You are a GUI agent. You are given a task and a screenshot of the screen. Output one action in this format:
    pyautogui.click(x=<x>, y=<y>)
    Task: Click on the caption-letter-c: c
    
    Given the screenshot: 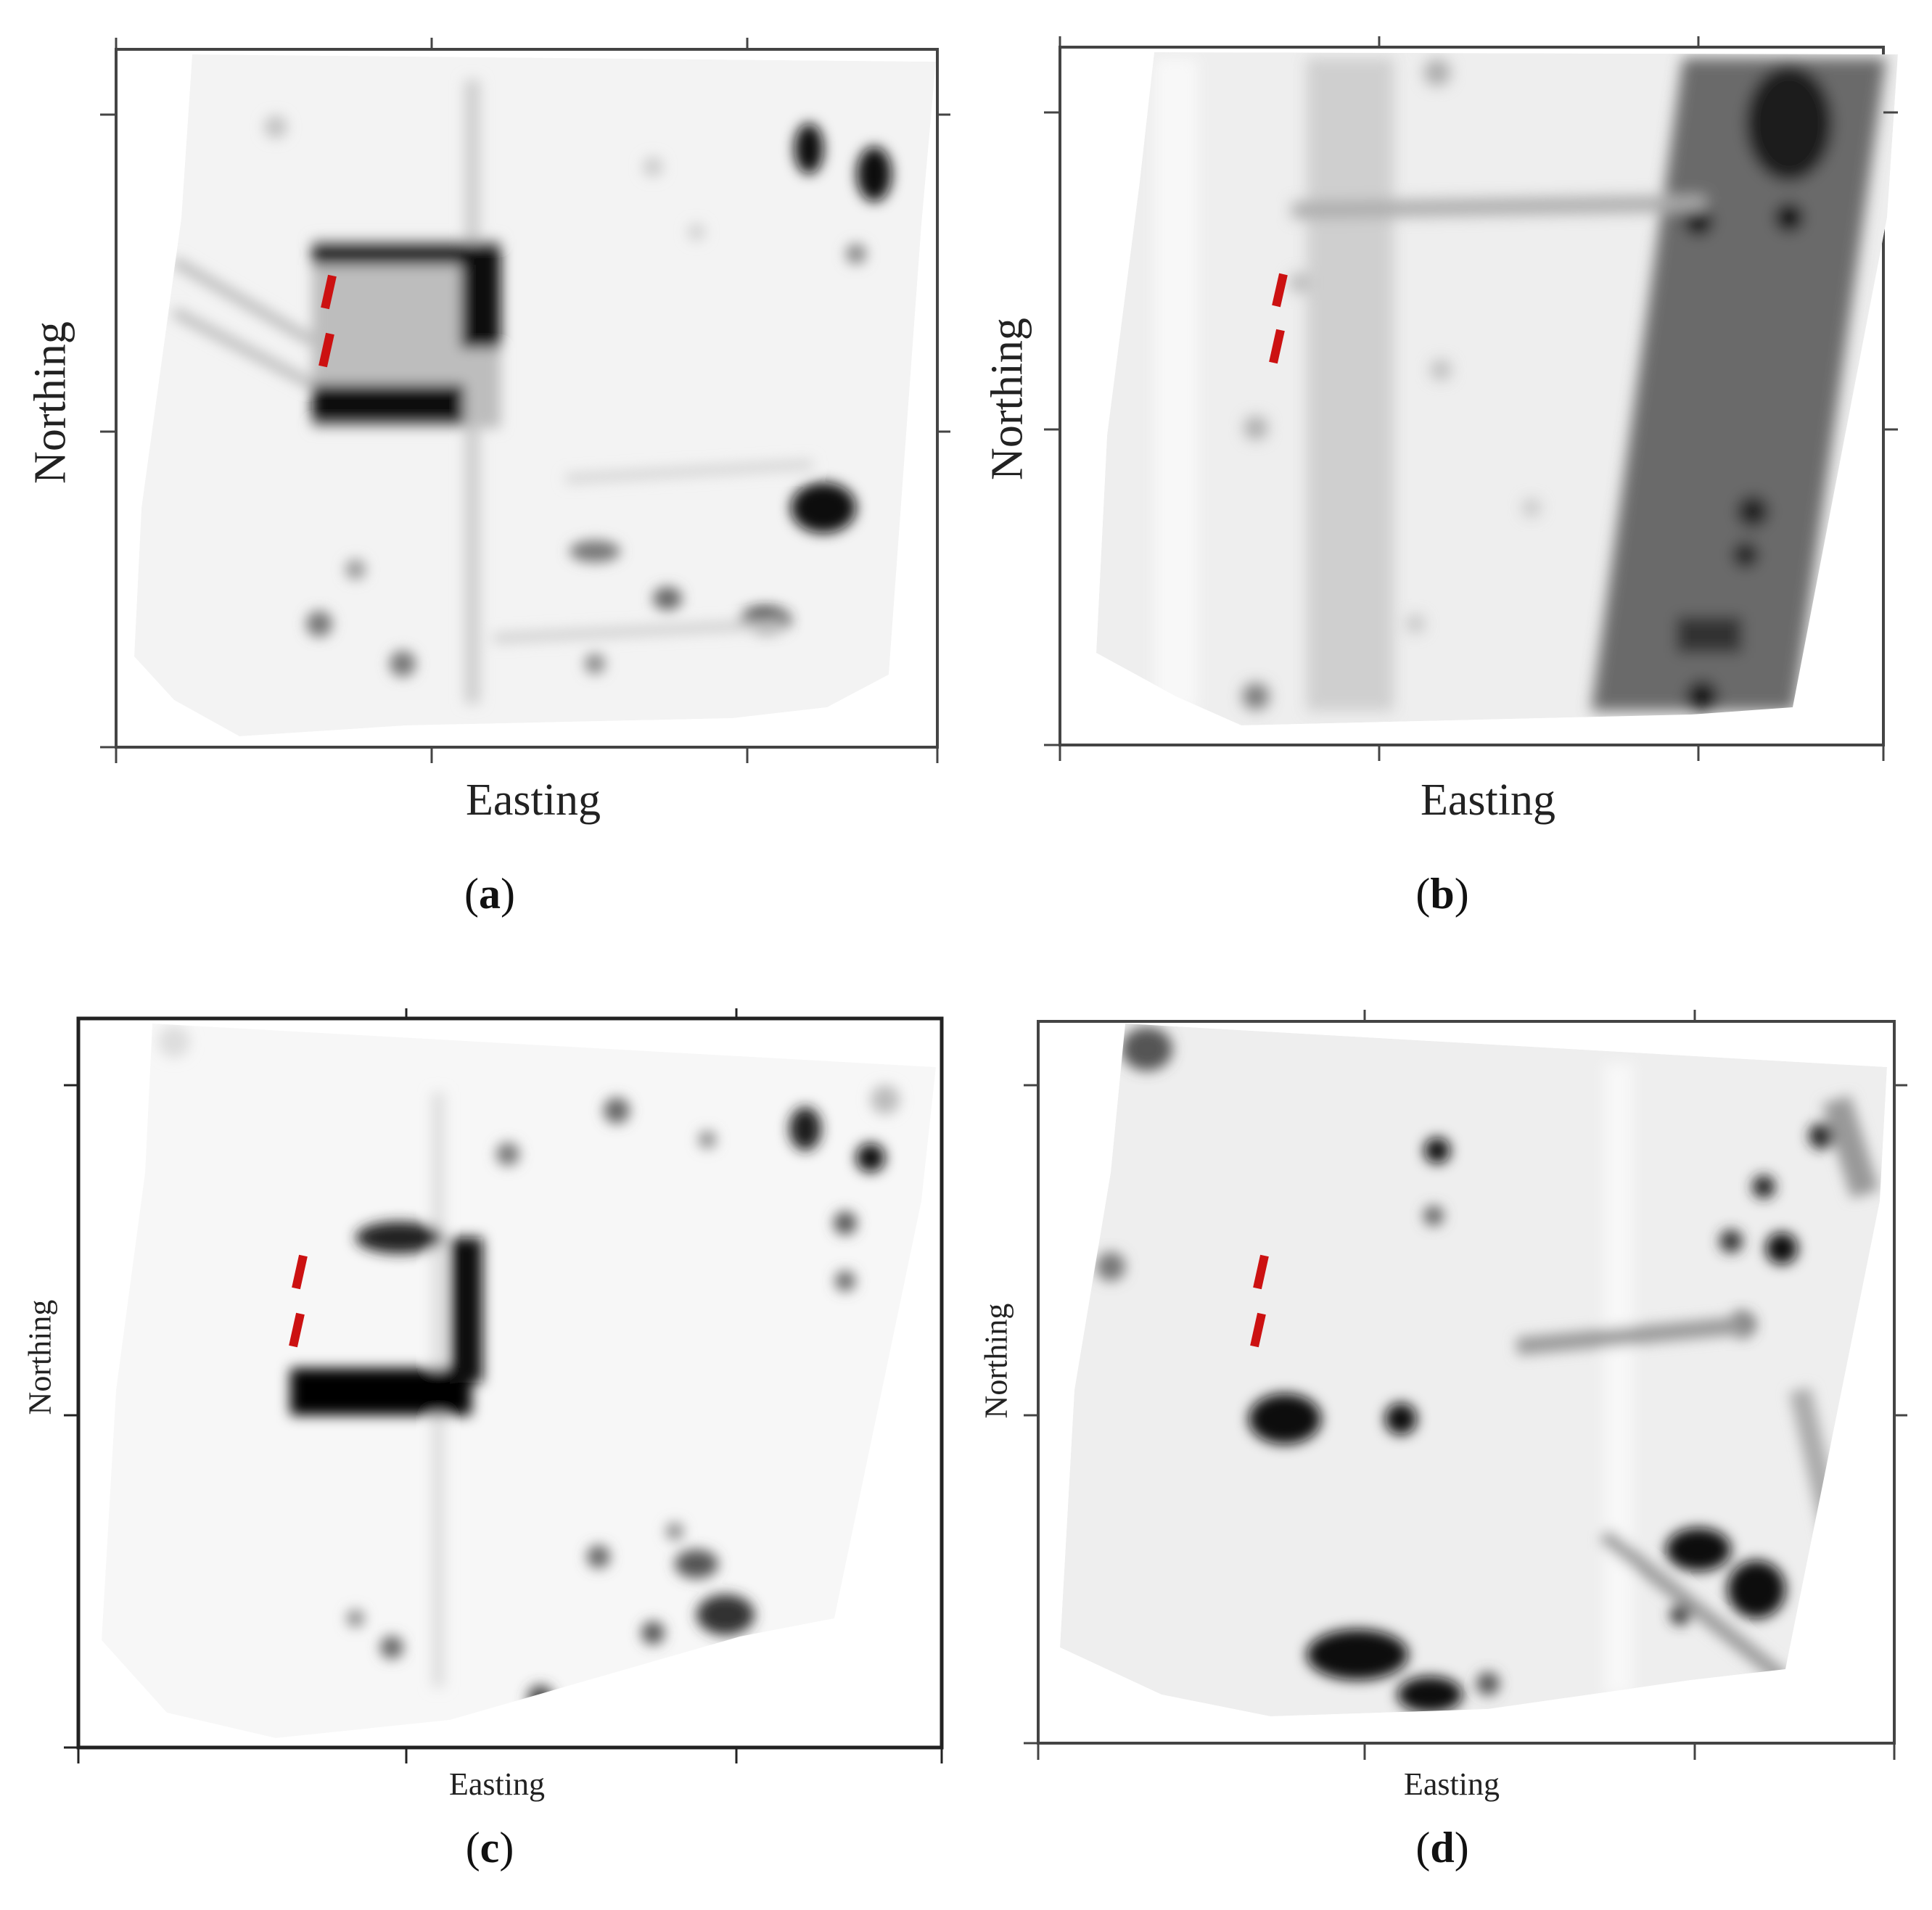 What is the action you would take?
    pyautogui.click(x=490, y=1848)
    